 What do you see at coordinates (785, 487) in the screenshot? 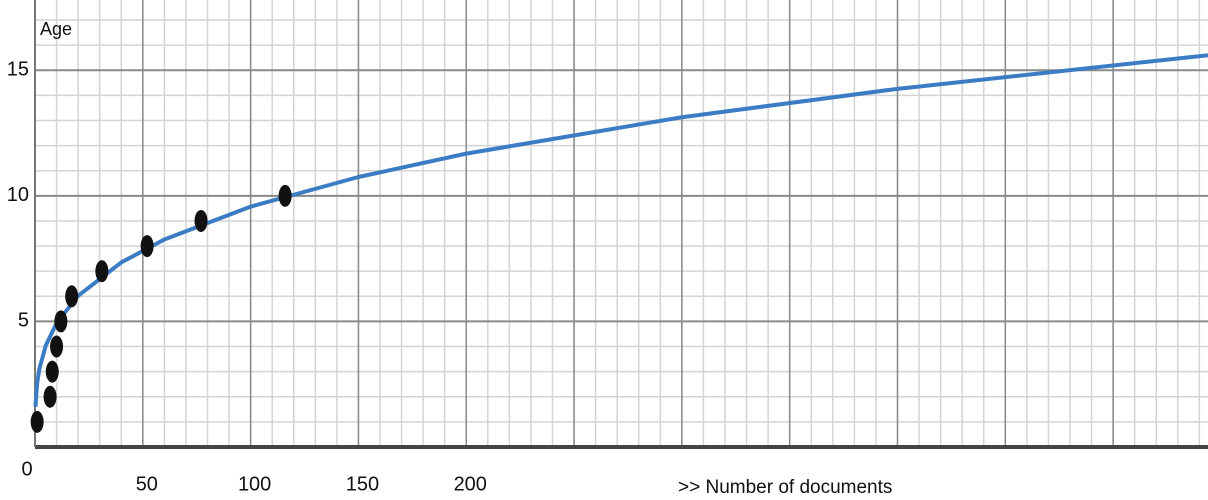
I see `x-axis-label: >> Number of documents` at bounding box center [785, 487].